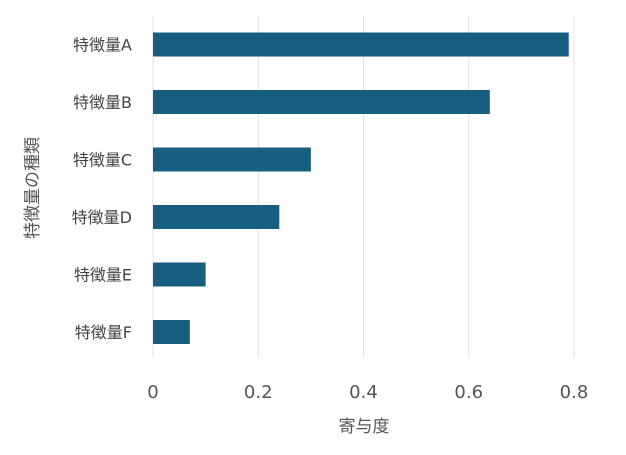  What do you see at coordinates (468, 392) in the screenshot?
I see `x-tick-label: 0.6` at bounding box center [468, 392].